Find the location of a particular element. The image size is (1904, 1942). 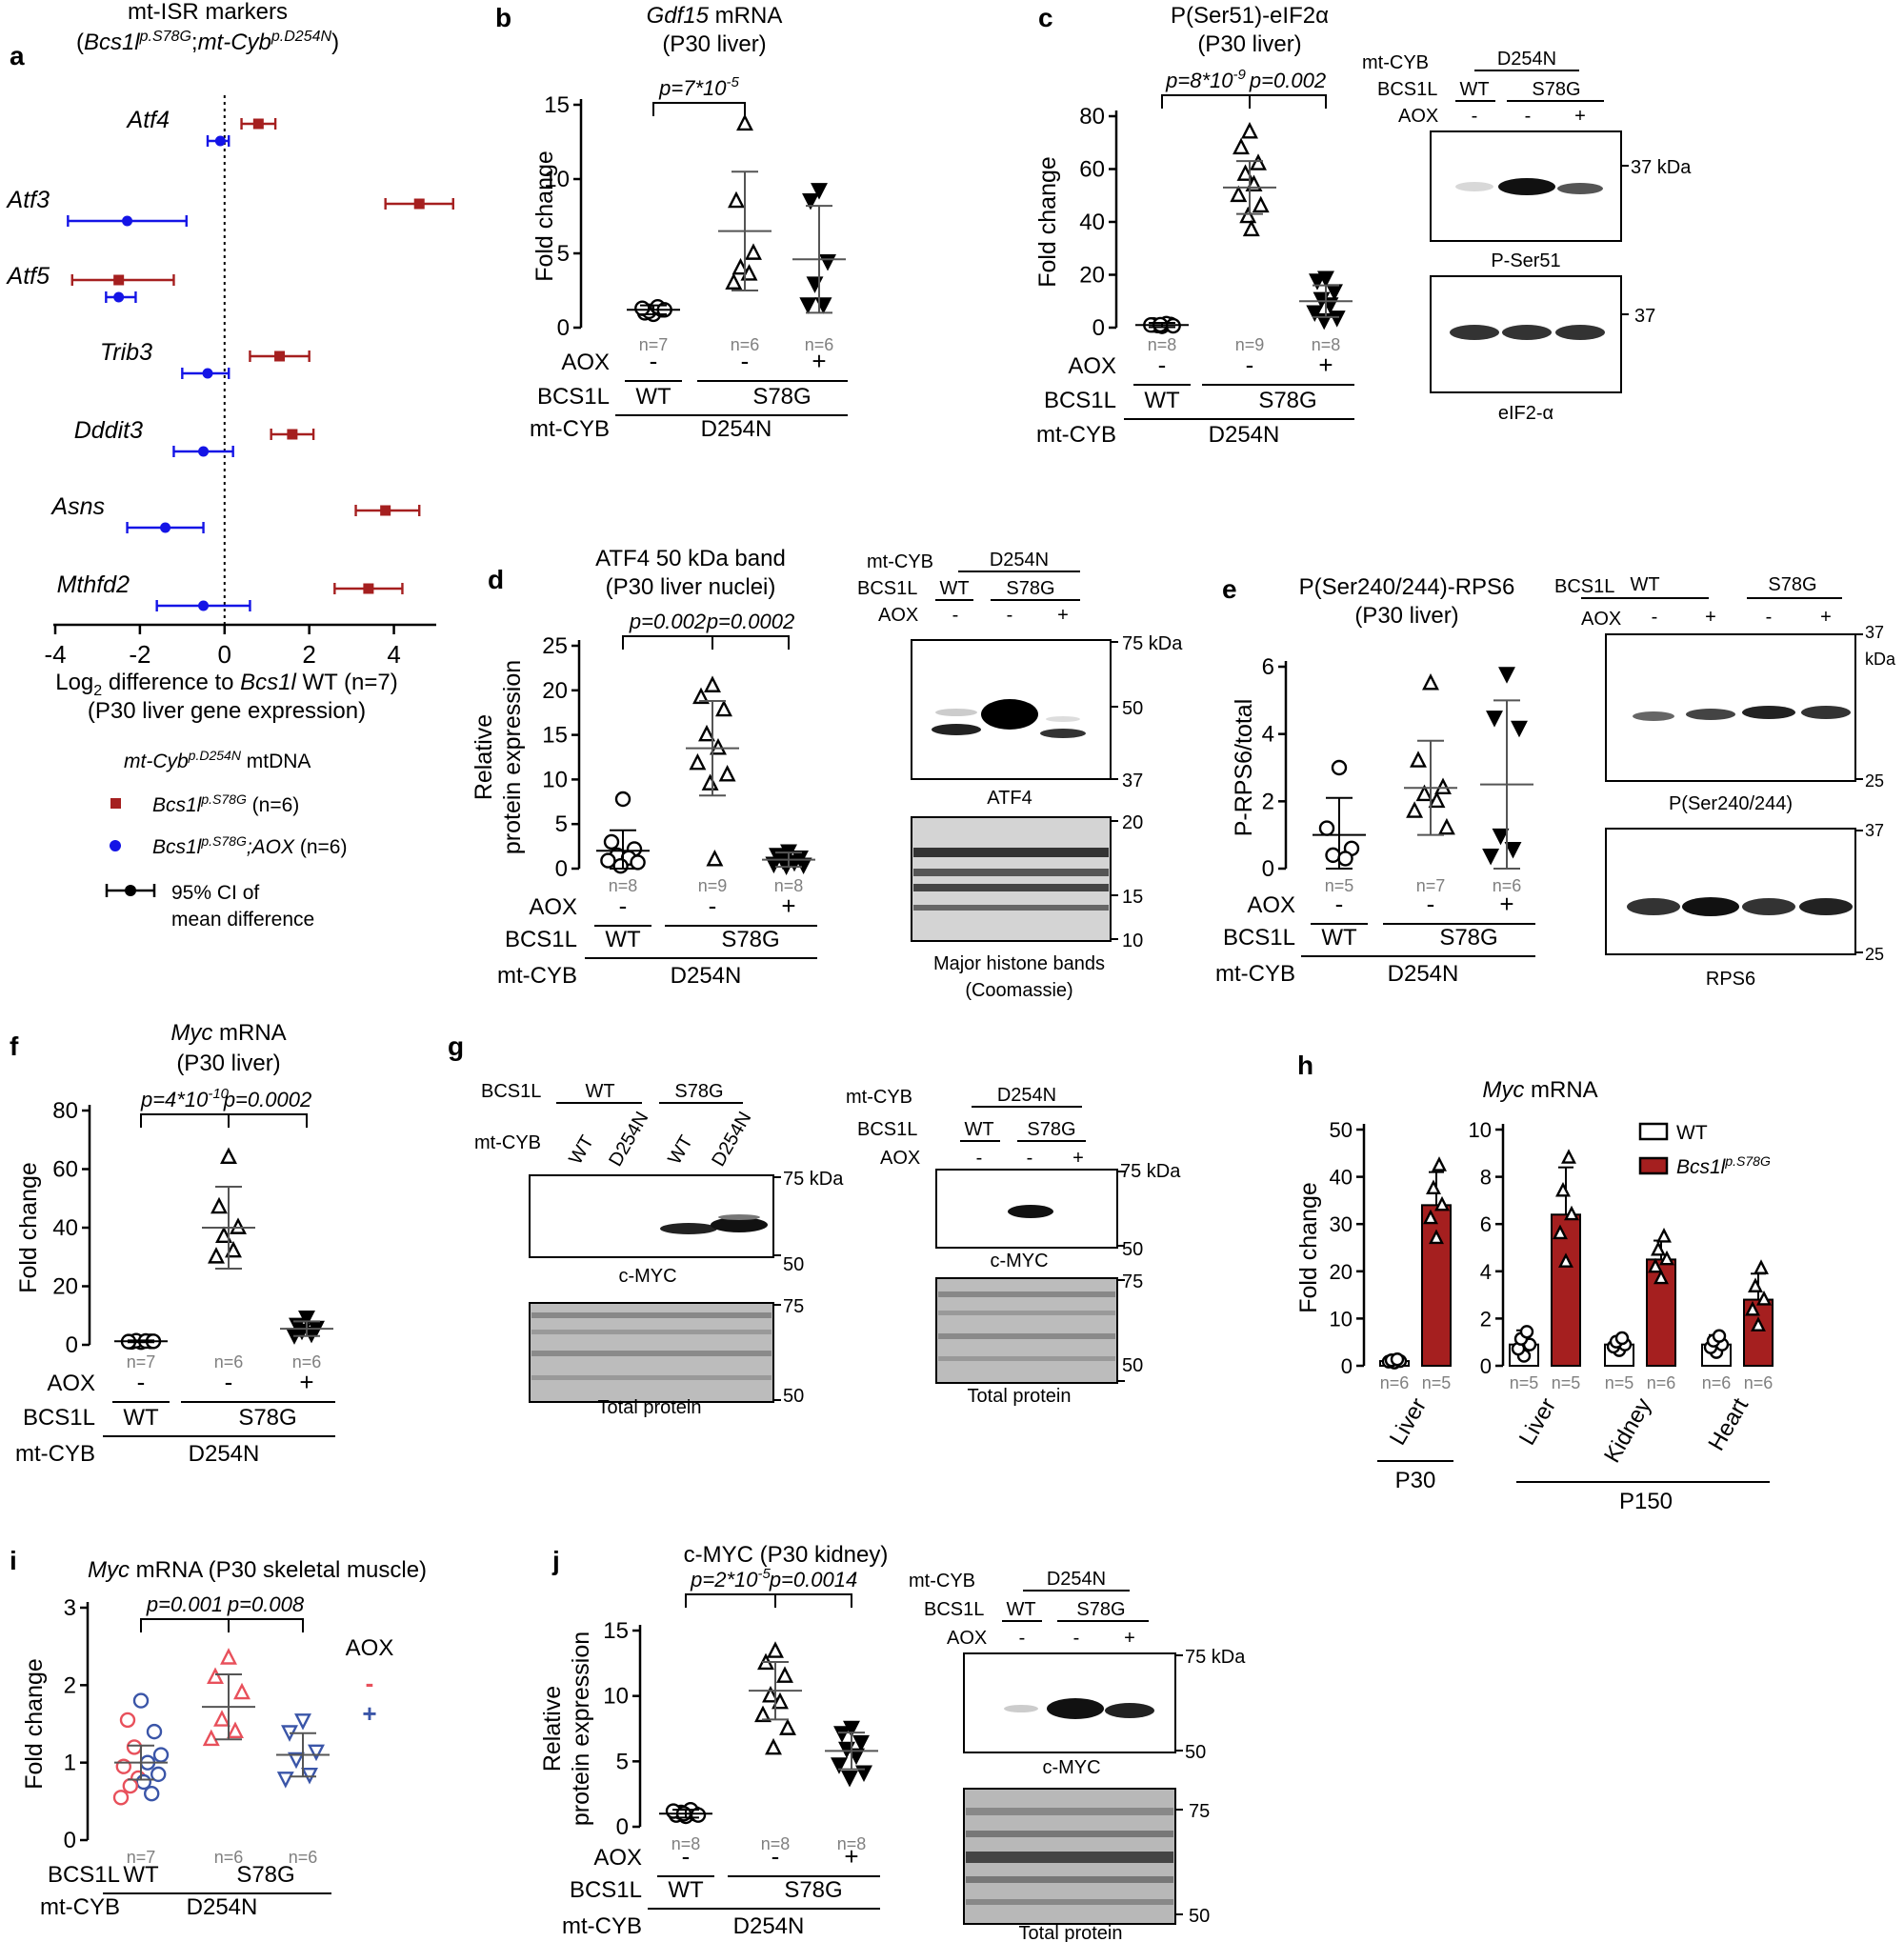

g1-lane2: D254N is located at coordinates (629, 1140).